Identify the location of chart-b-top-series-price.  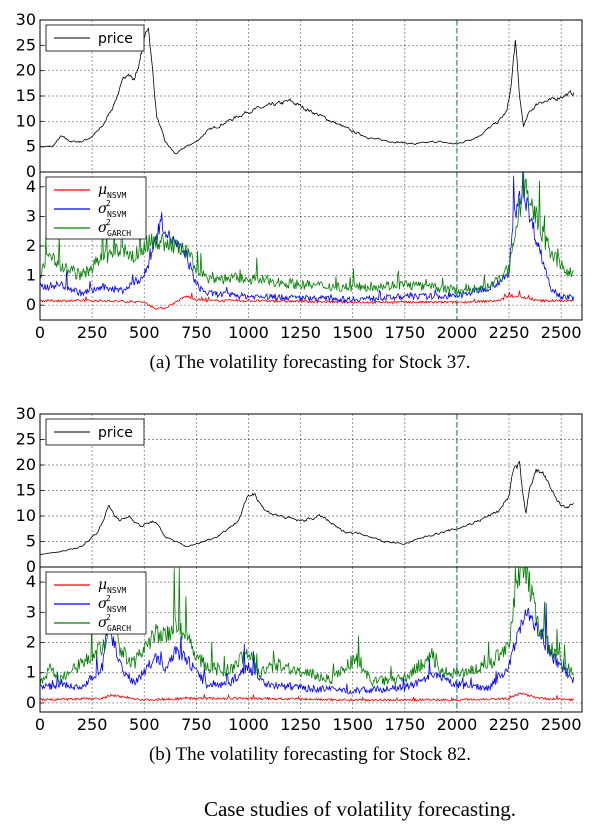
(306, 507).